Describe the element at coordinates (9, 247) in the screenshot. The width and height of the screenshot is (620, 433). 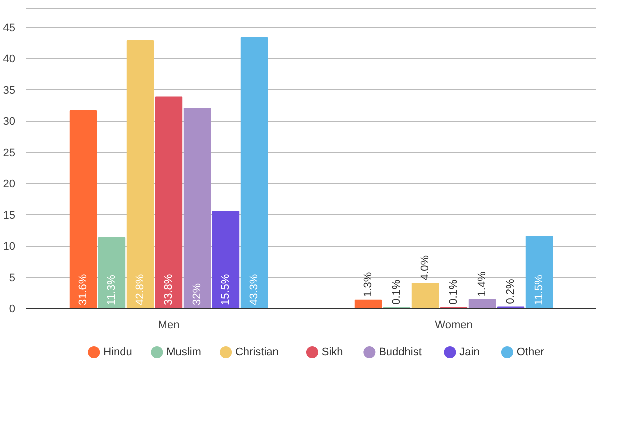
I see `y-tick-label: 10` at that location.